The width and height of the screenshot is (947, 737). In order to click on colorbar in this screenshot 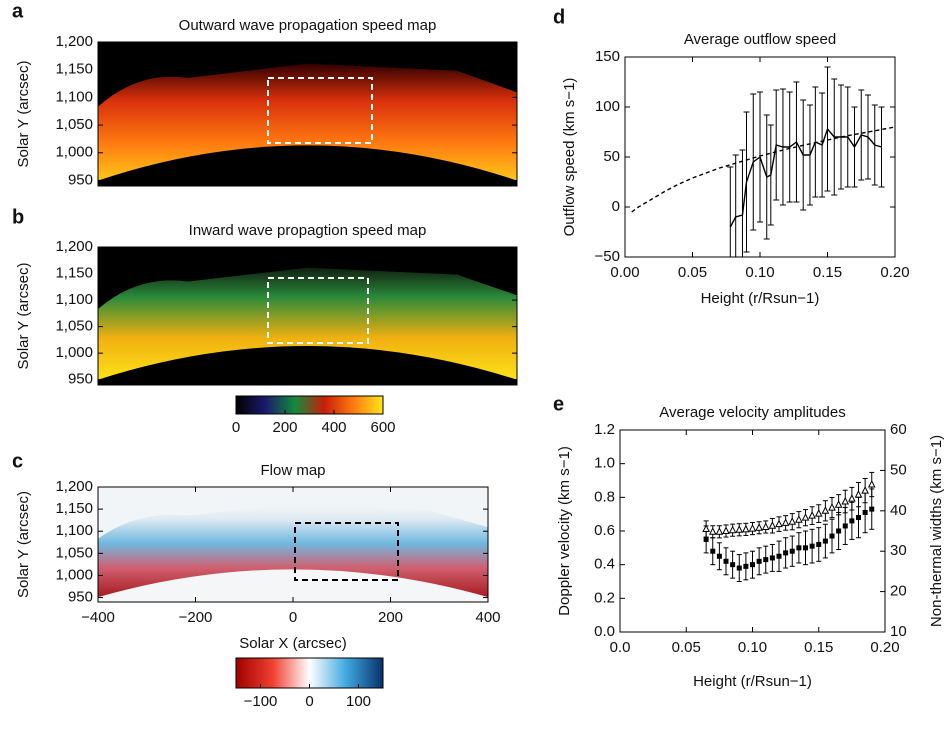, I will do `click(309, 673)`.